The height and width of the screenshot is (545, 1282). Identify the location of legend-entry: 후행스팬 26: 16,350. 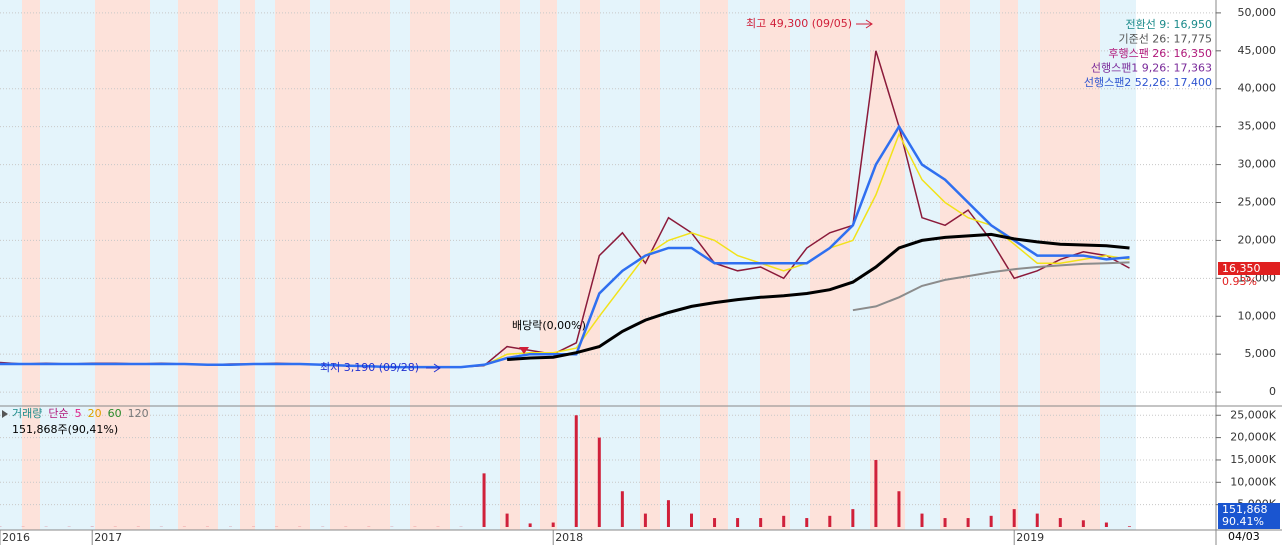
(1160, 53).